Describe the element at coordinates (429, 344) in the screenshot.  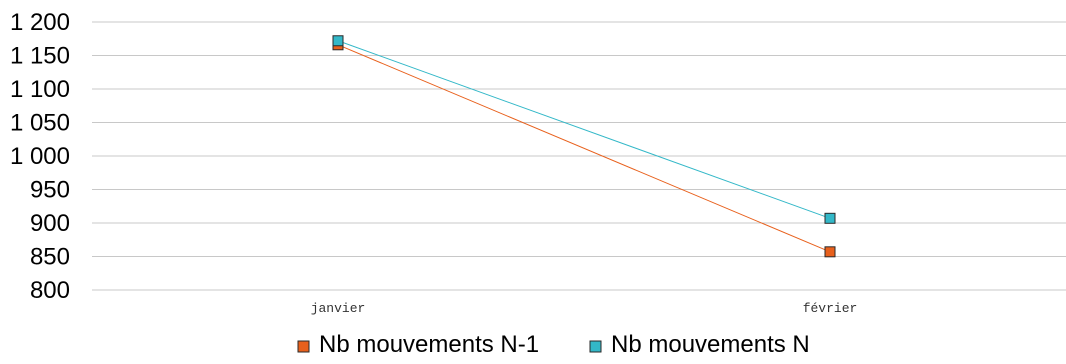
I see `legend-label: Nb mouvements N-1` at that location.